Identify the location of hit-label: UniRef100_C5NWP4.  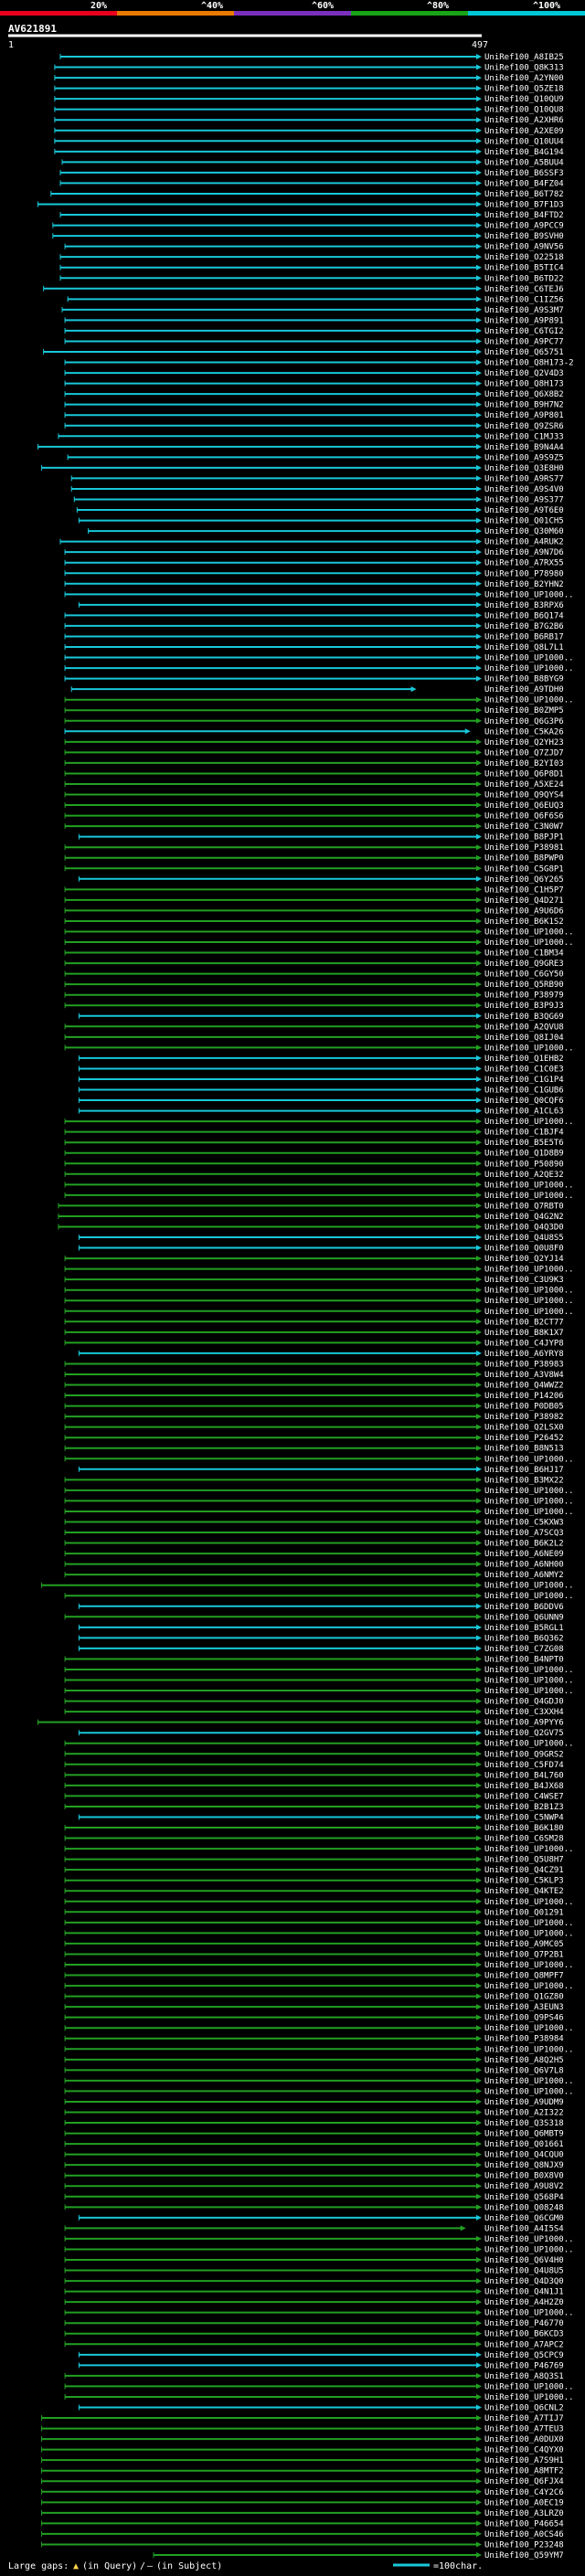
(524, 1817).